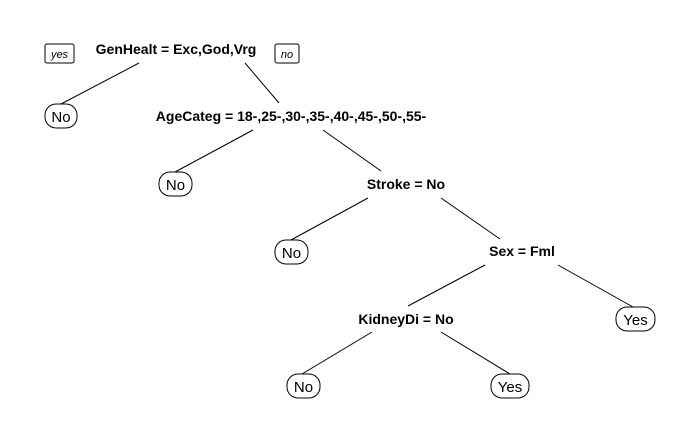  I want to click on edge-sex-leaf6, so click(595, 286).